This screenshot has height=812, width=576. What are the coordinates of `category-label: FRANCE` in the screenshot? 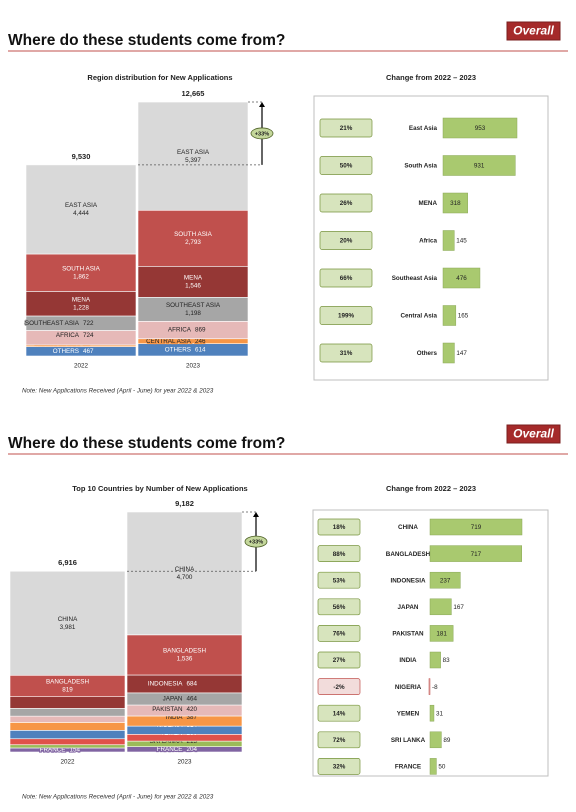 It's located at (408, 767).